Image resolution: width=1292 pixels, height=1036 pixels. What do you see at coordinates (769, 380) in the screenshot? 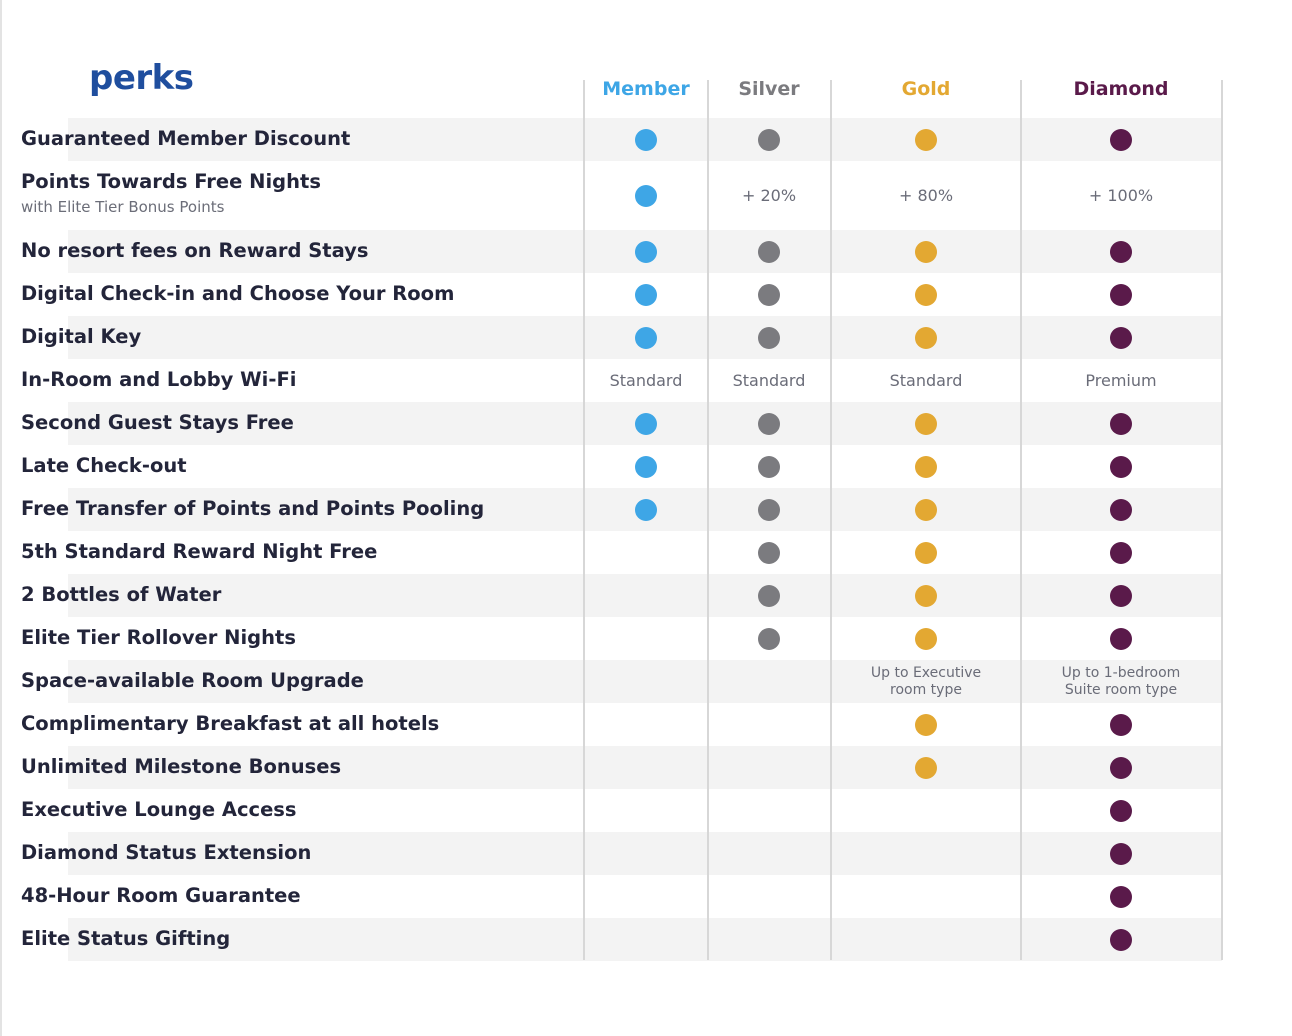
I see `silver-cell-text: Standard` at bounding box center [769, 380].